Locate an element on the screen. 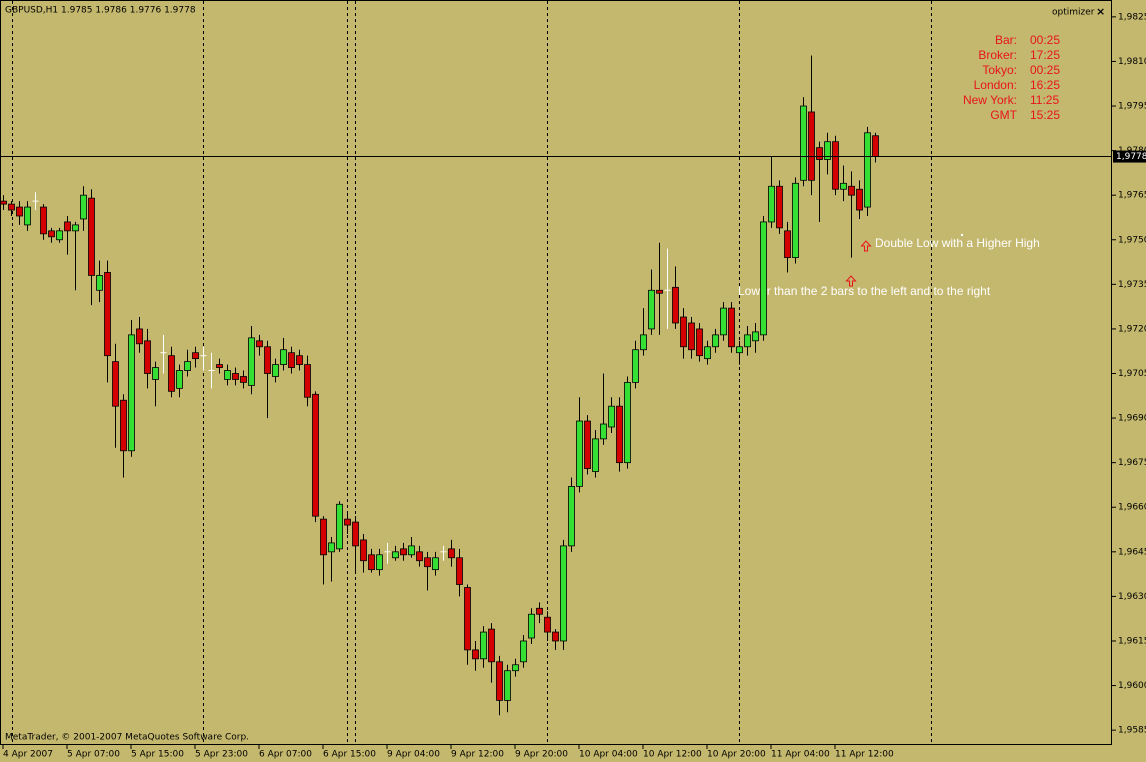 The height and width of the screenshot is (762, 1146). last-price-label: 1,9778 is located at coordinates (1131, 157).